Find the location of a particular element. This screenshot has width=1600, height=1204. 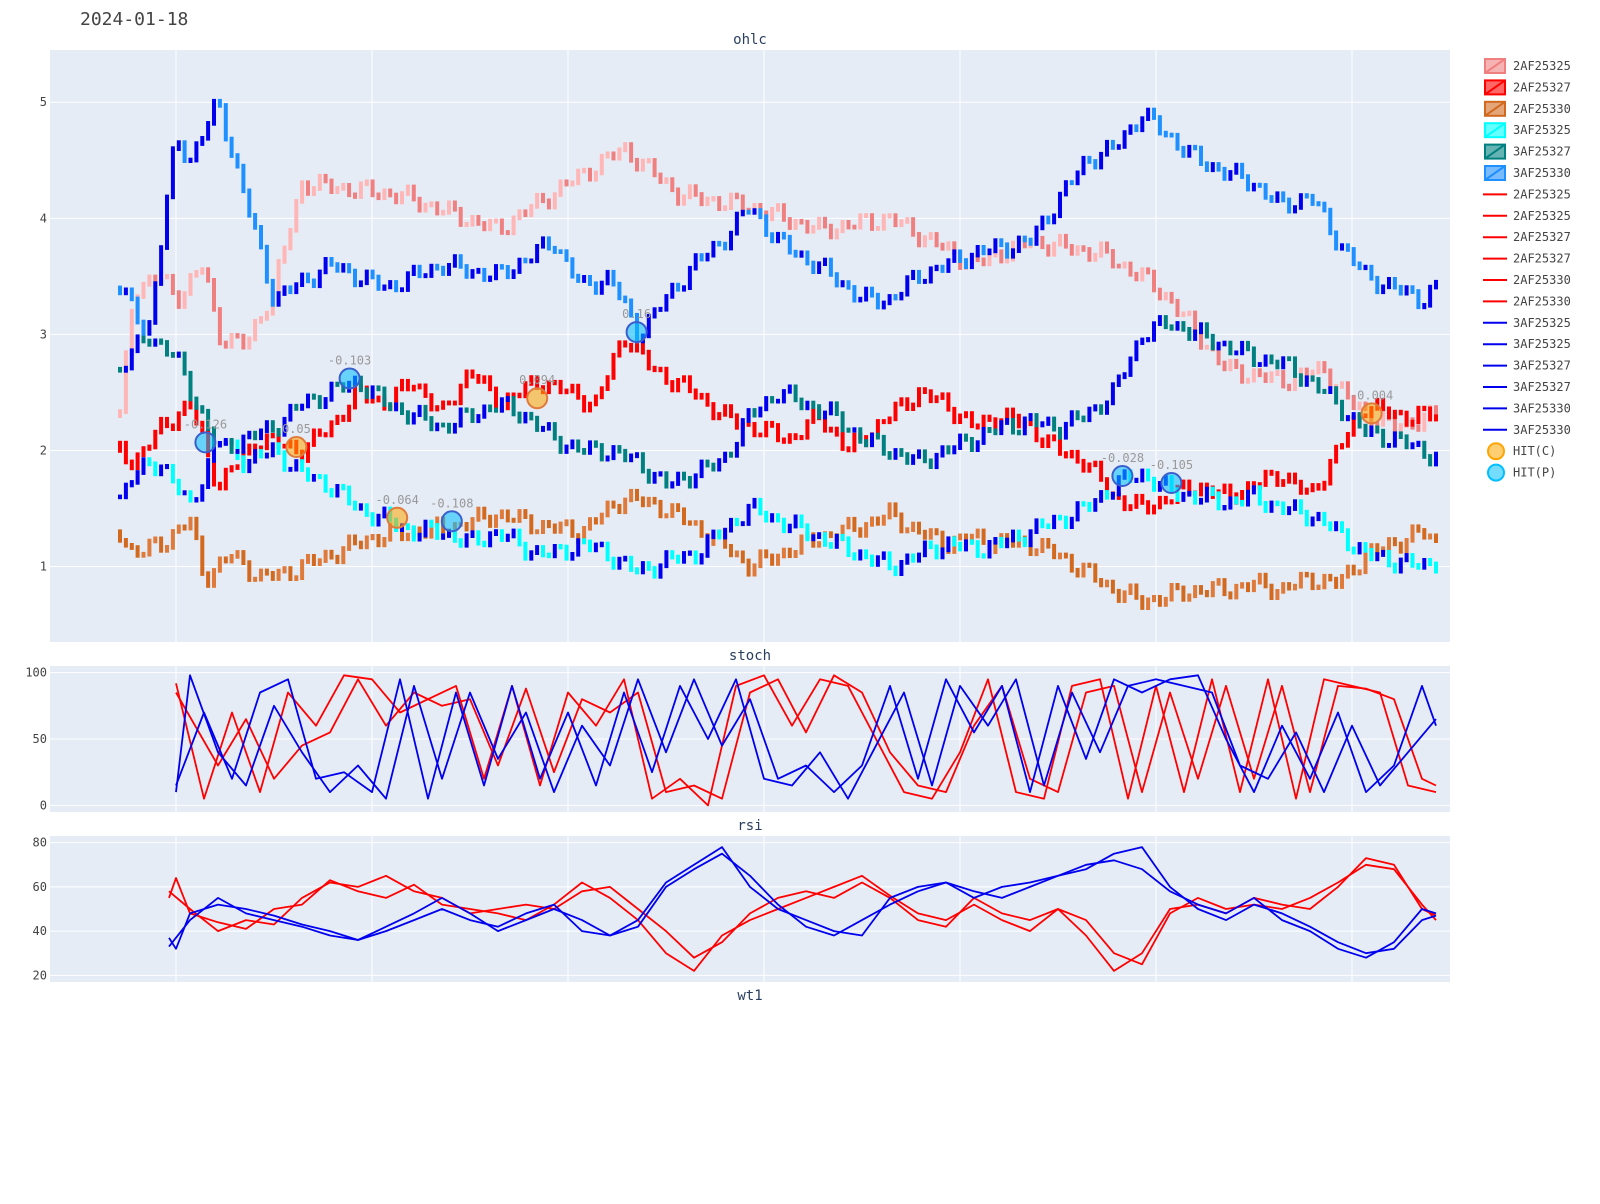

rsi-pane: rsi 20 40 60 80 is located at coordinates (741, 900).